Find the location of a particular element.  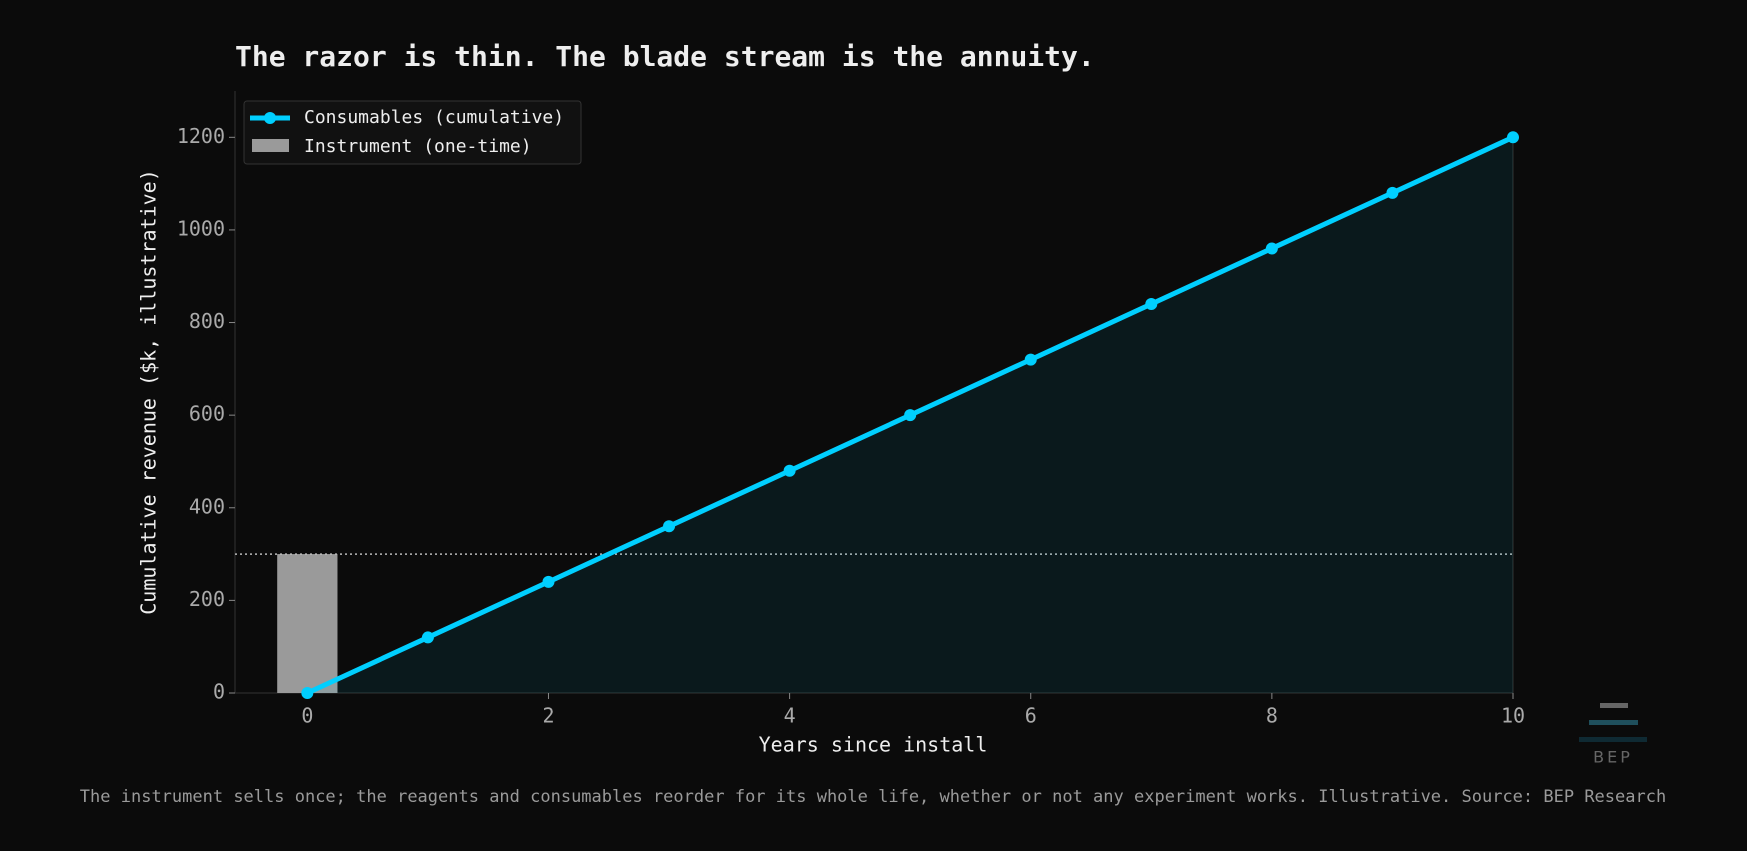

y-tick-label: 1000 is located at coordinates (201, 228).